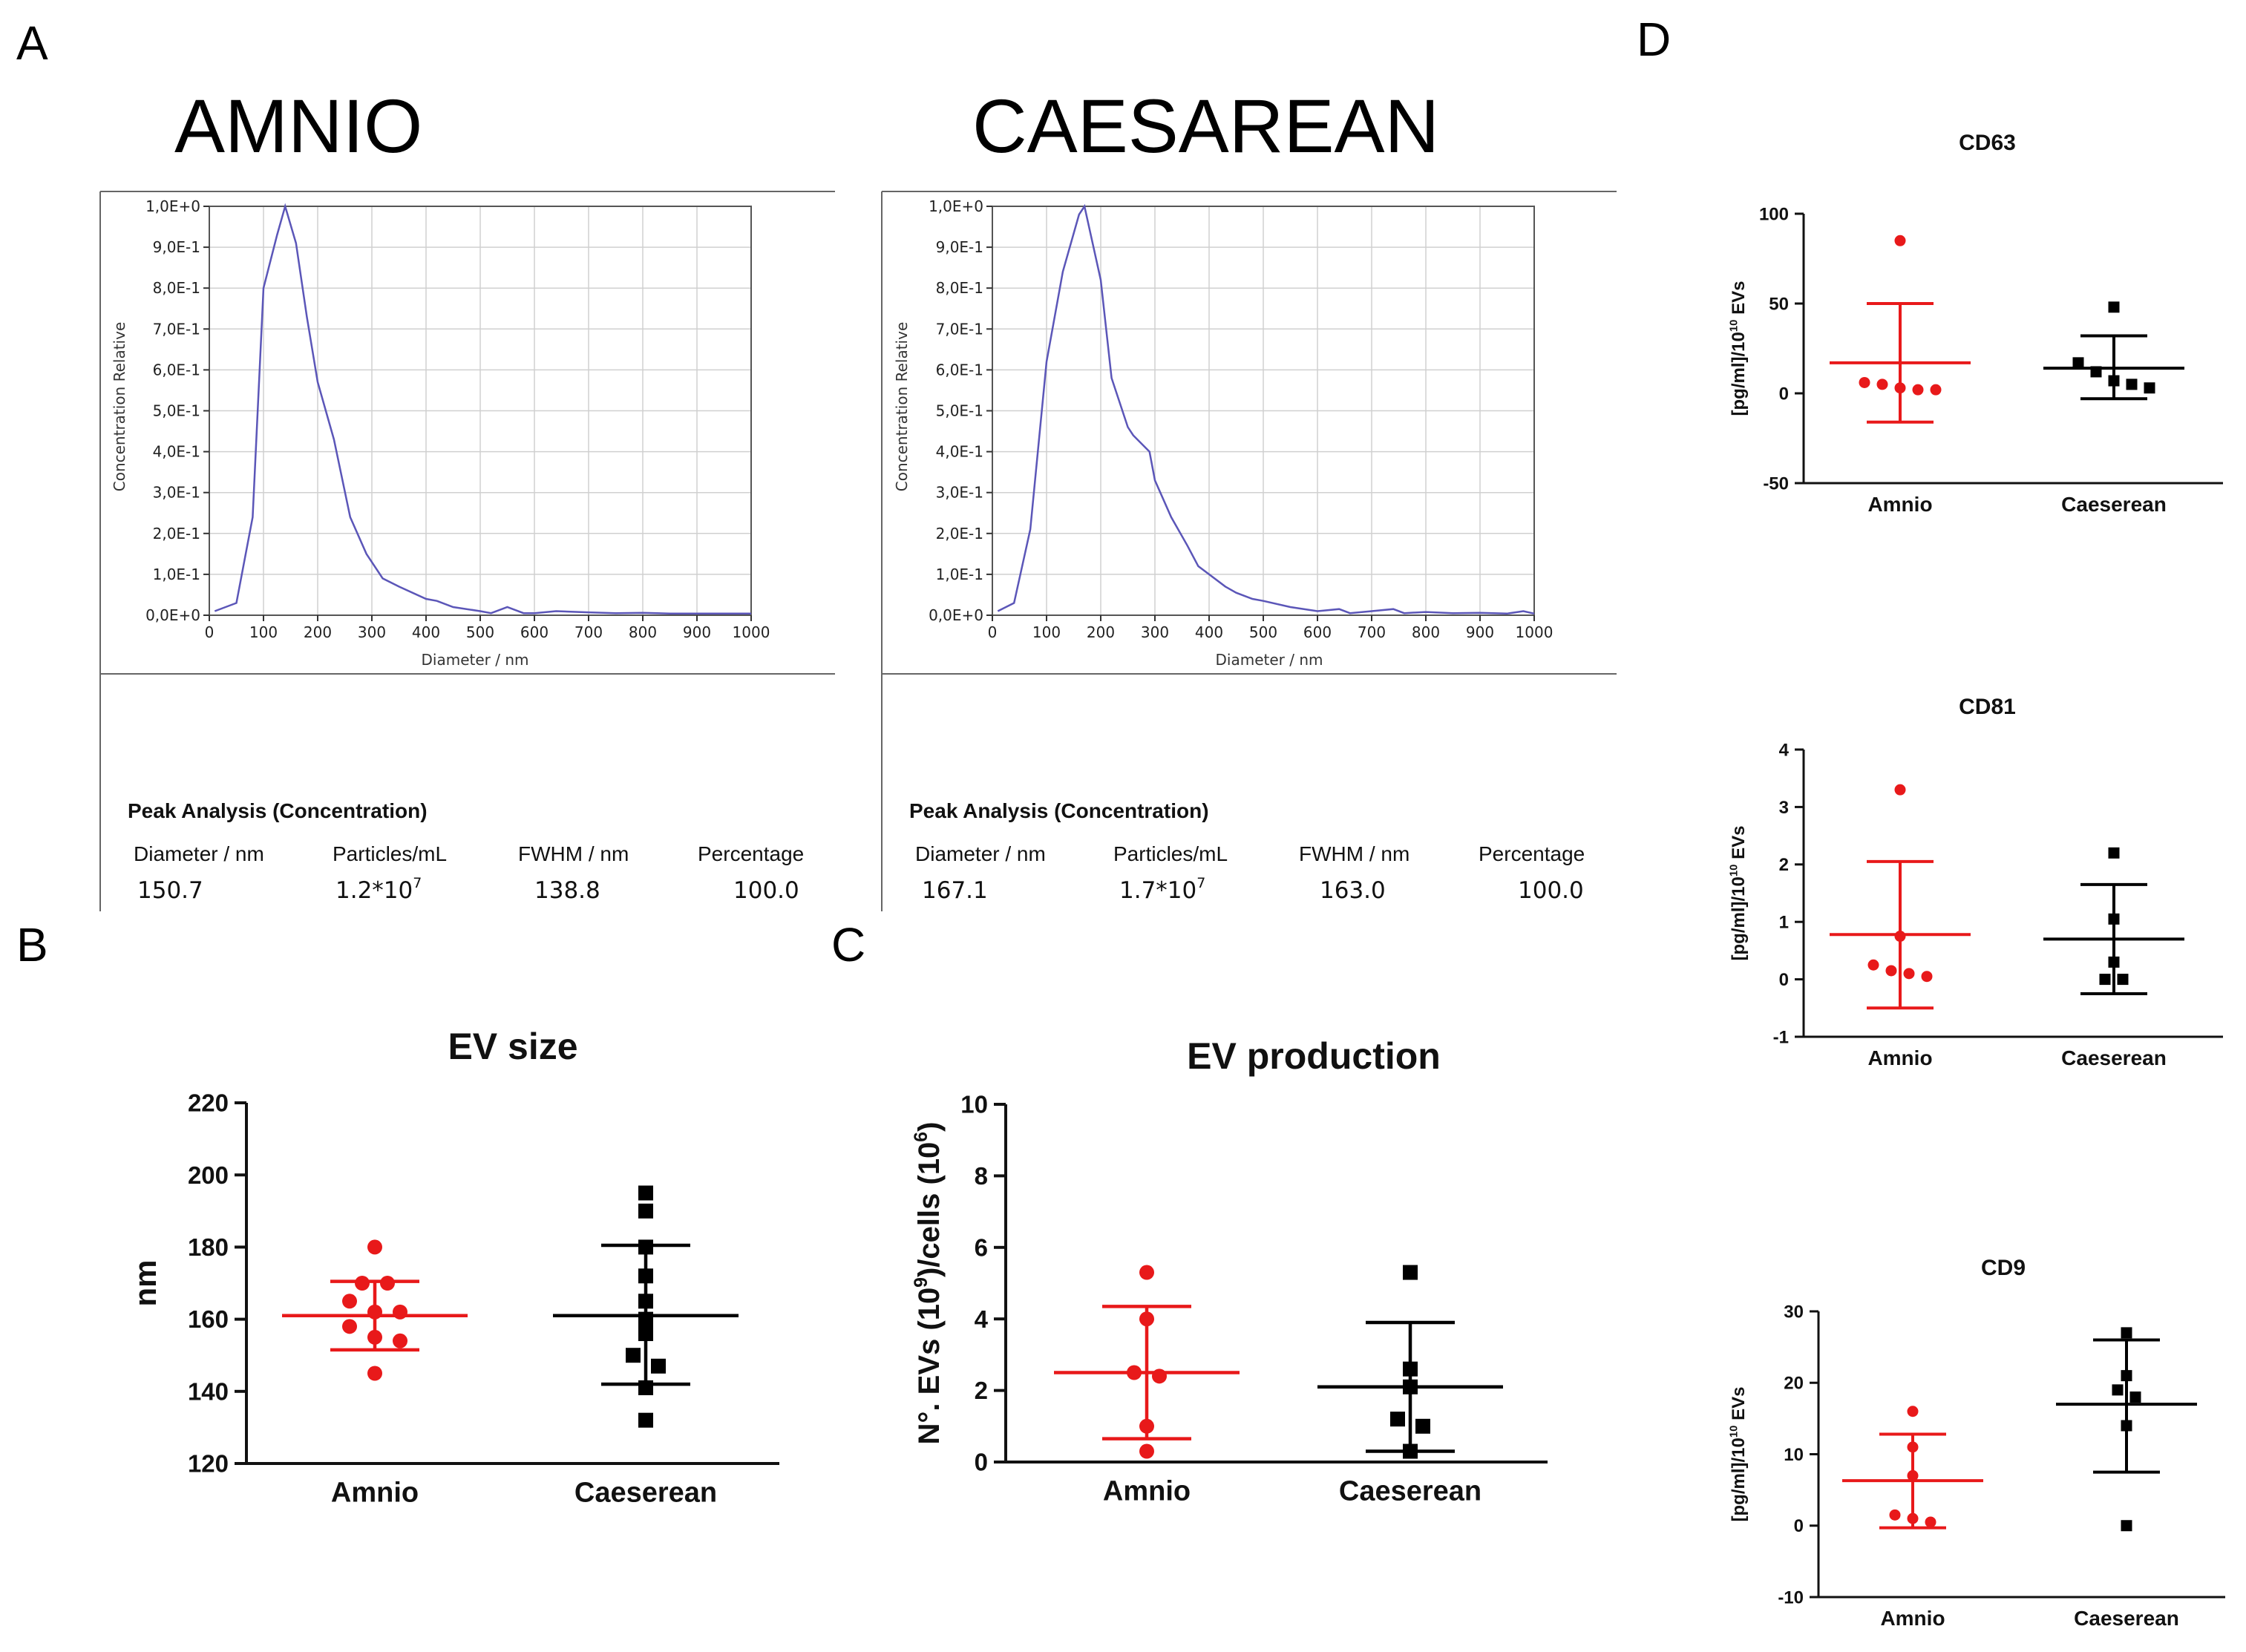  What do you see at coordinates (176, 369) in the screenshot?
I see `y-tick-label: 6,0E-1` at bounding box center [176, 369].